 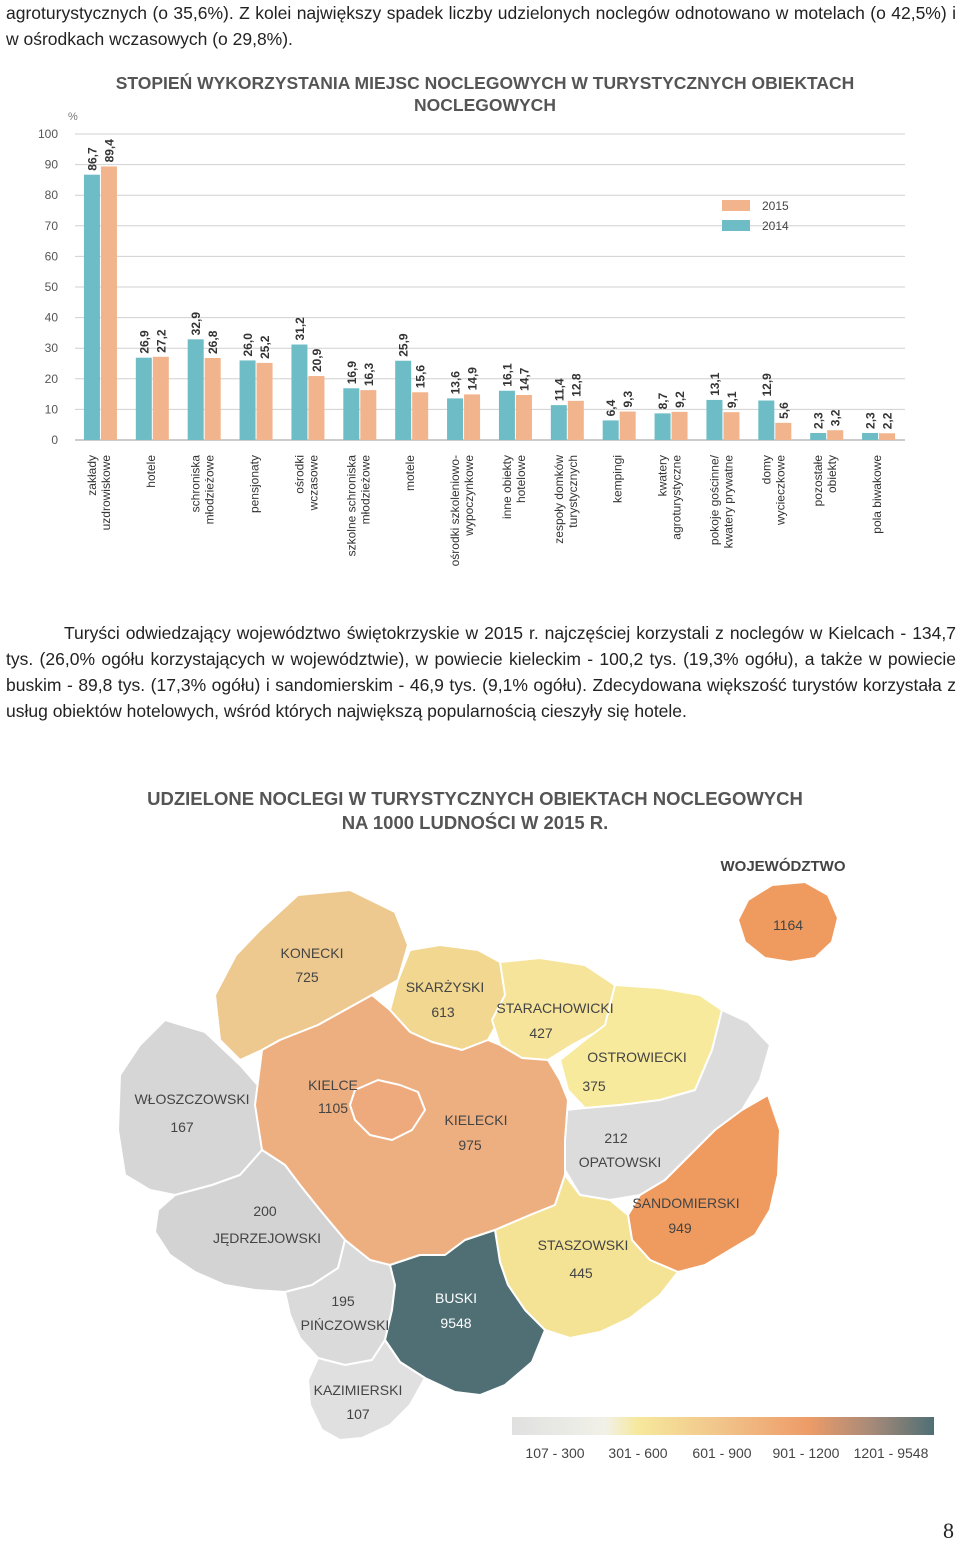 What do you see at coordinates (52, 226) in the screenshot?
I see `y-tick-label: 70` at bounding box center [52, 226].